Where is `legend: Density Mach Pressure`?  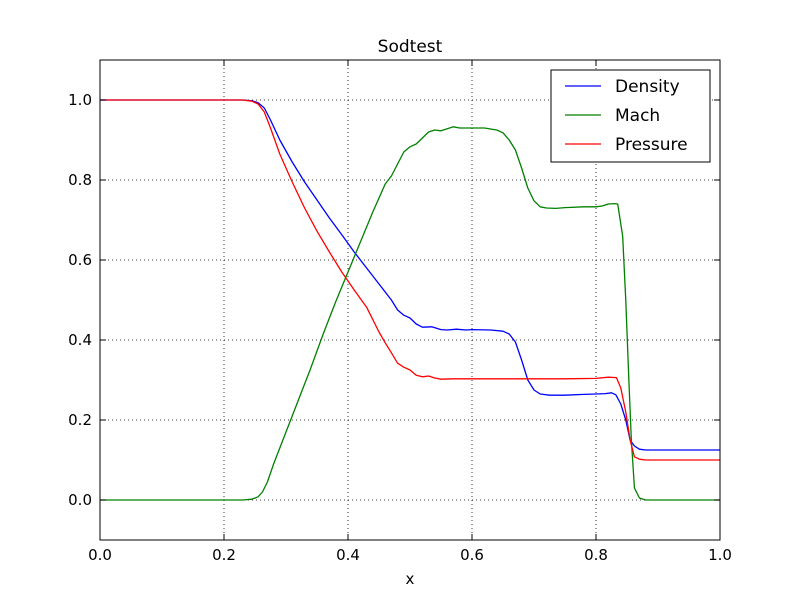 legend: Density Mach Pressure is located at coordinates (630, 116).